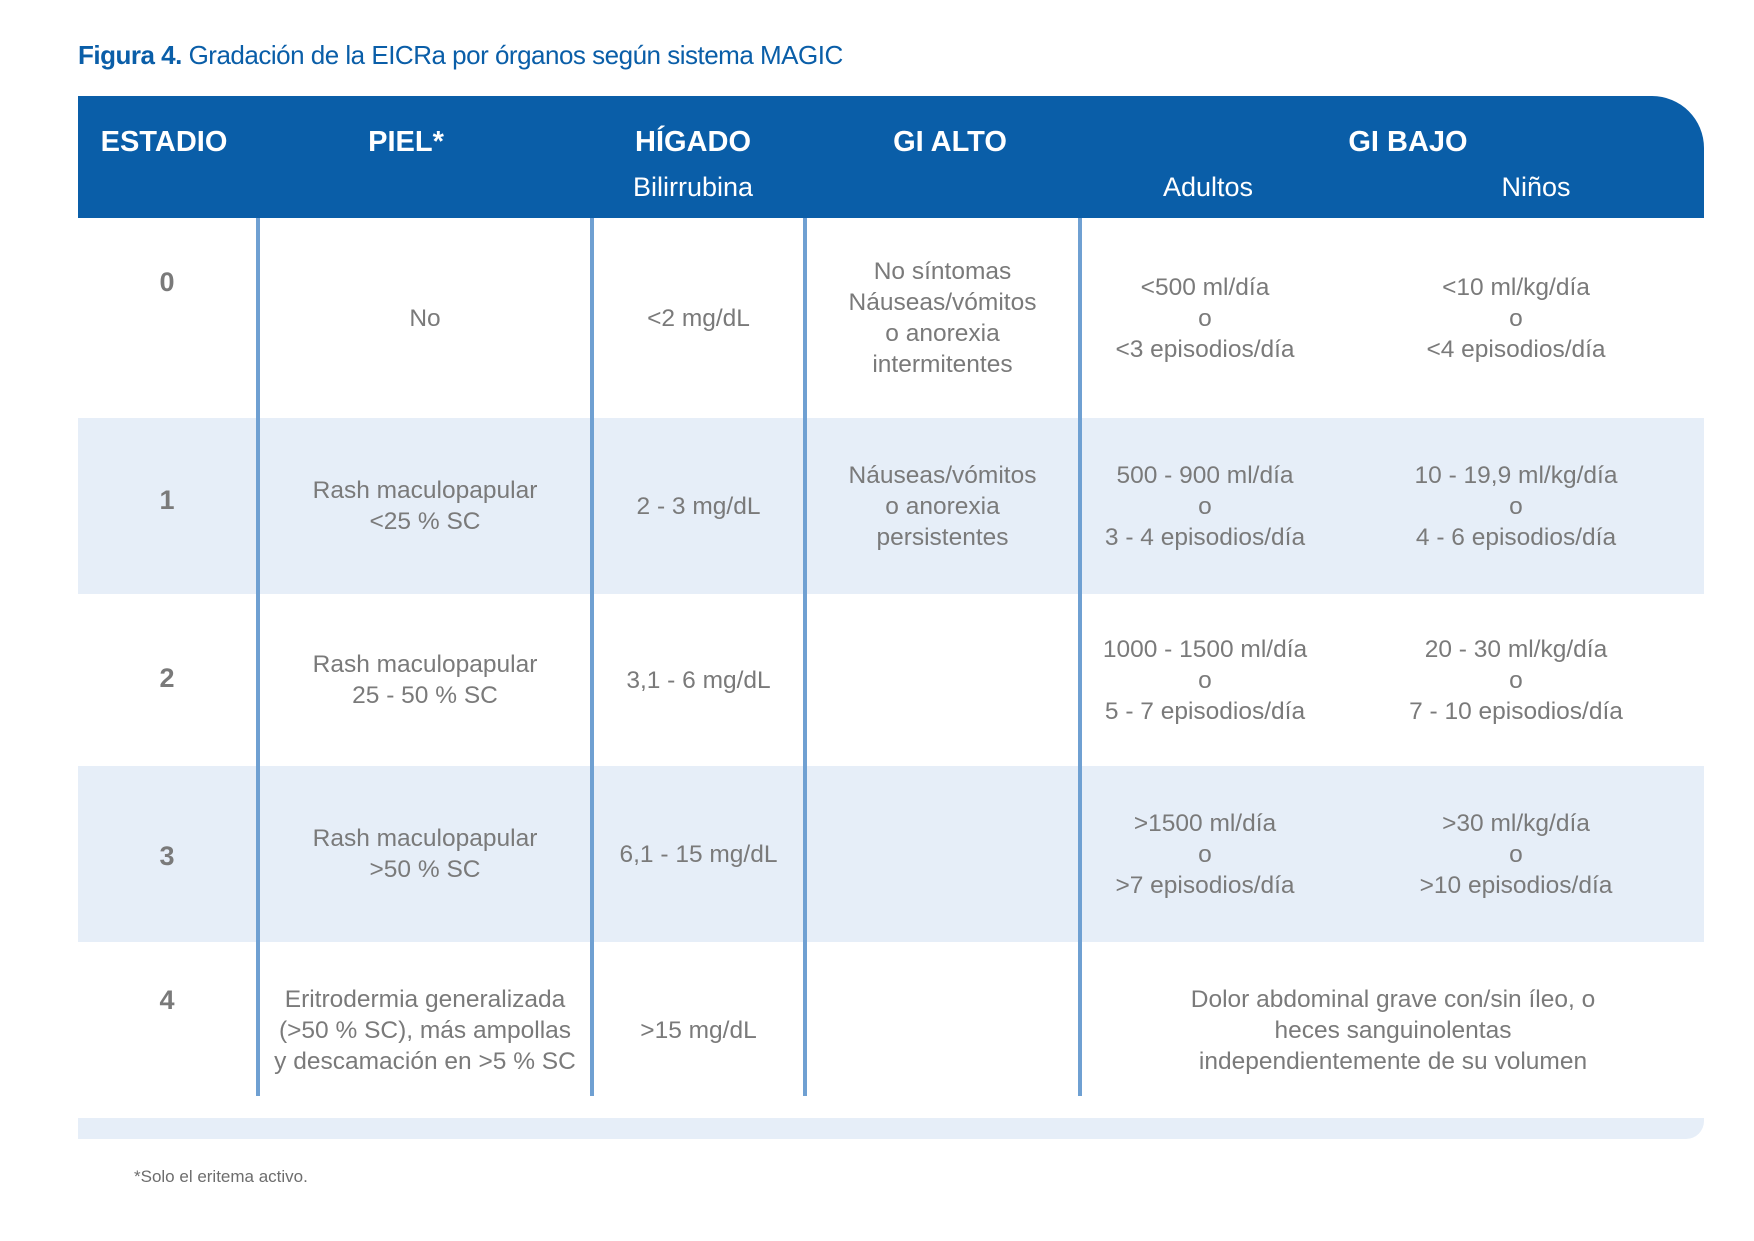 This screenshot has height=1241, width=1754. I want to click on cell-line: independientemente de su volumen, so click(1393, 1061).